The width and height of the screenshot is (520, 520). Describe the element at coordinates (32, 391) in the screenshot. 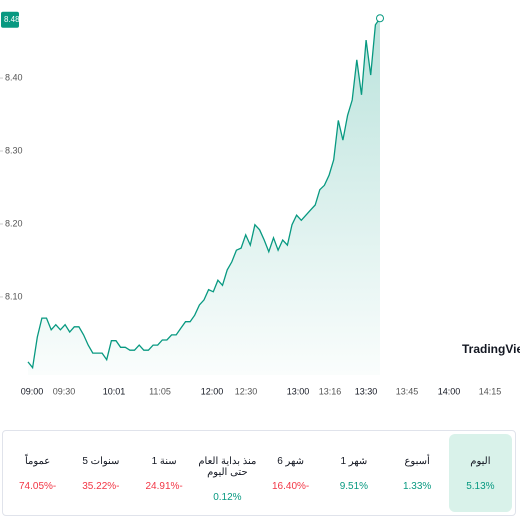

I see `x-tick-label: 09:00` at that location.